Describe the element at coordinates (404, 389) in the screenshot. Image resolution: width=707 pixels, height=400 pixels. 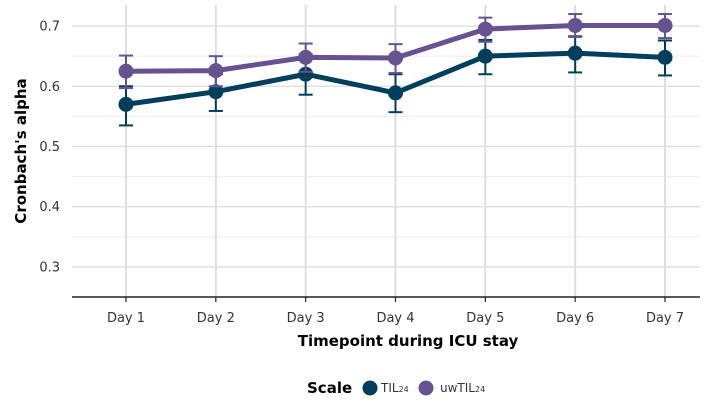
I see `legend-label-til24-sub: 24` at that location.